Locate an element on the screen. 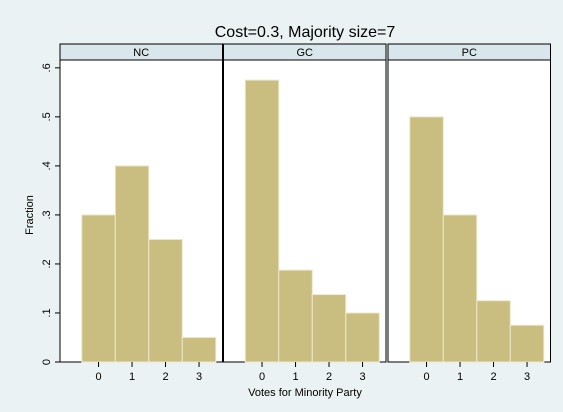  y-tick-label: 0 is located at coordinates (47, 362).